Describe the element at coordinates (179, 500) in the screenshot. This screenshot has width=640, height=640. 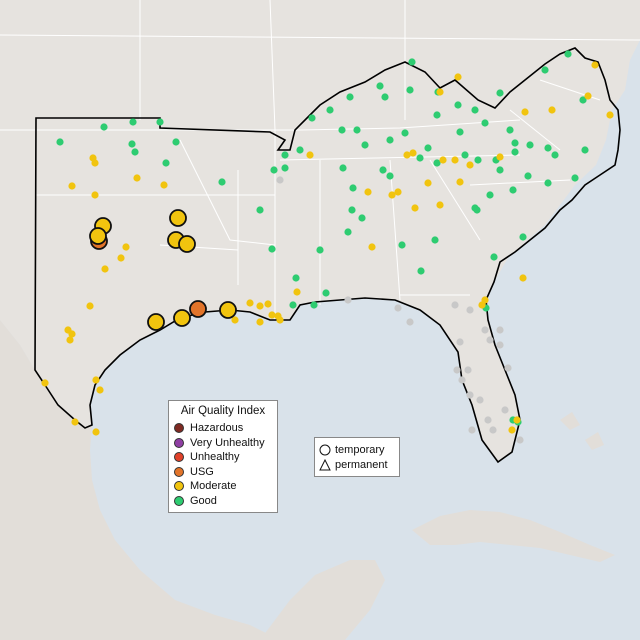
I see `good-swatch` at that location.